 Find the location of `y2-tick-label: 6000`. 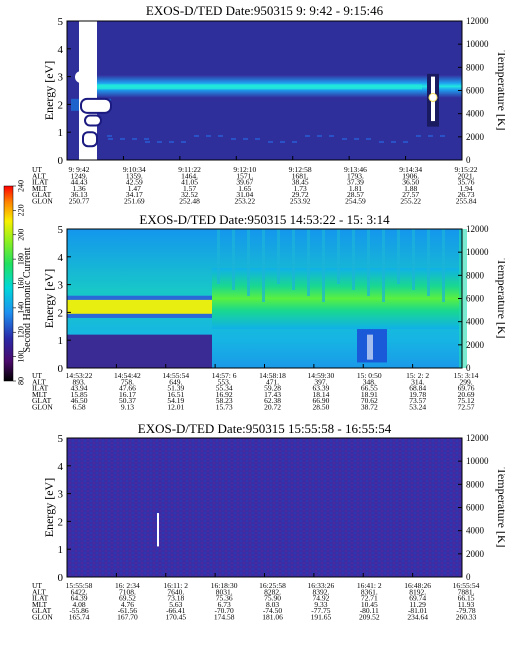

y2-tick-label: 6000 is located at coordinates (475, 91).